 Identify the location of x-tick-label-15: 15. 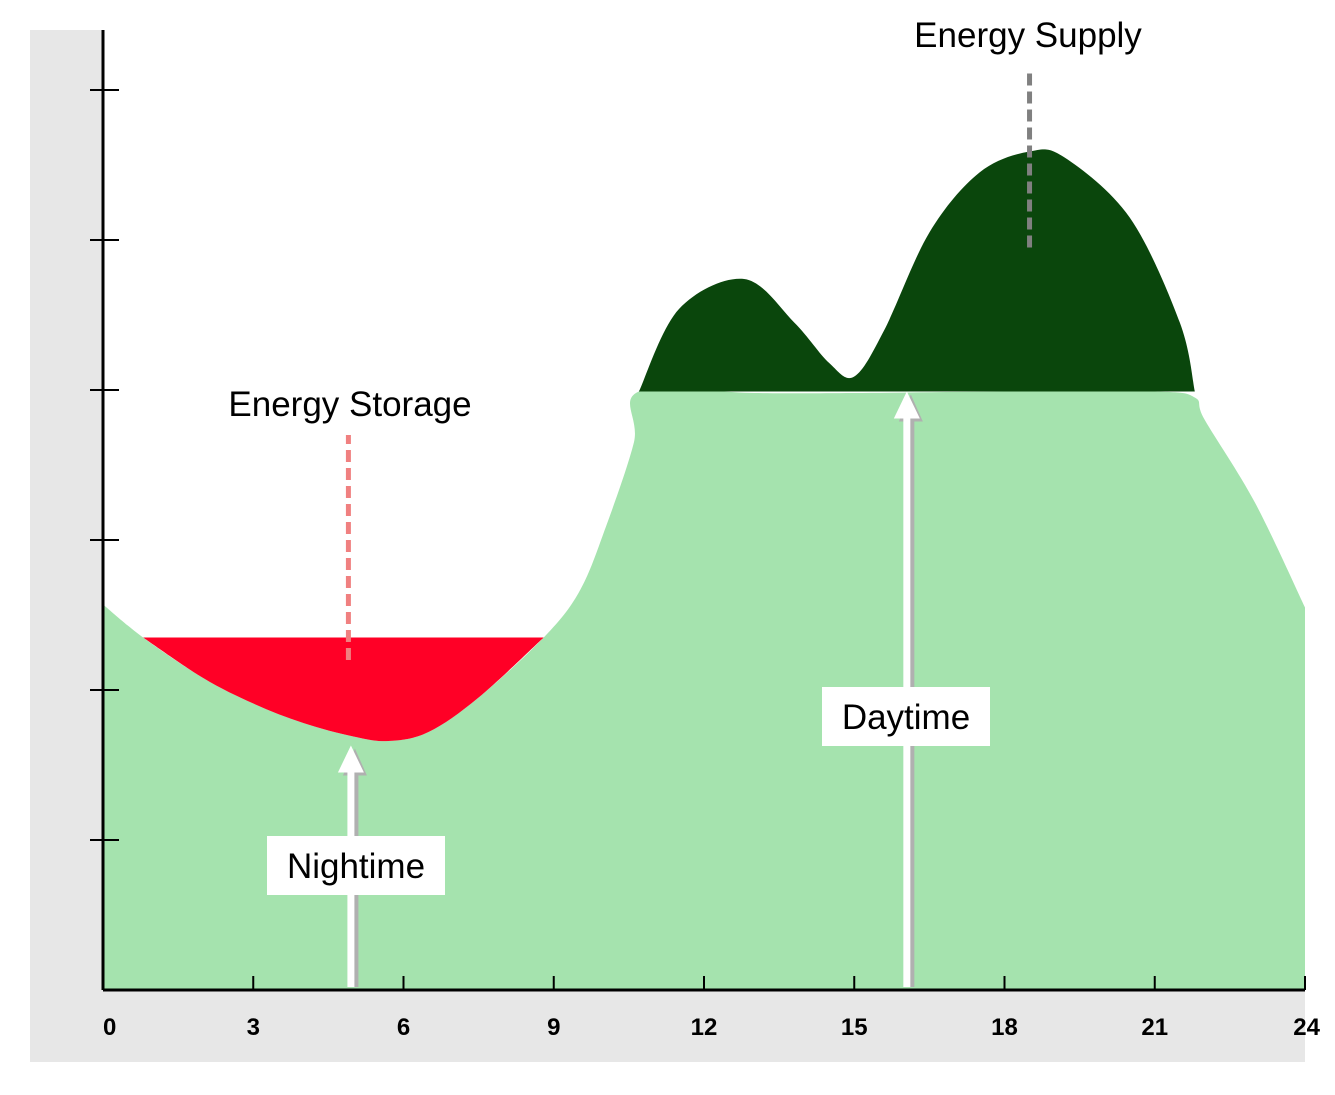
(854, 1027).